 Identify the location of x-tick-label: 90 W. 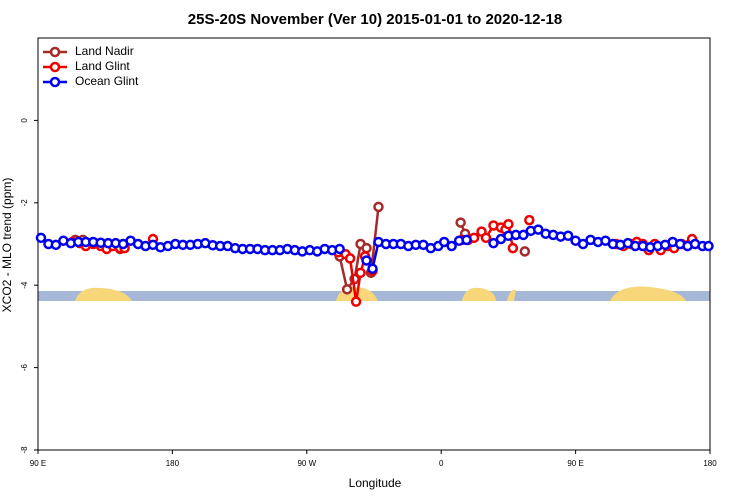
(306, 463).